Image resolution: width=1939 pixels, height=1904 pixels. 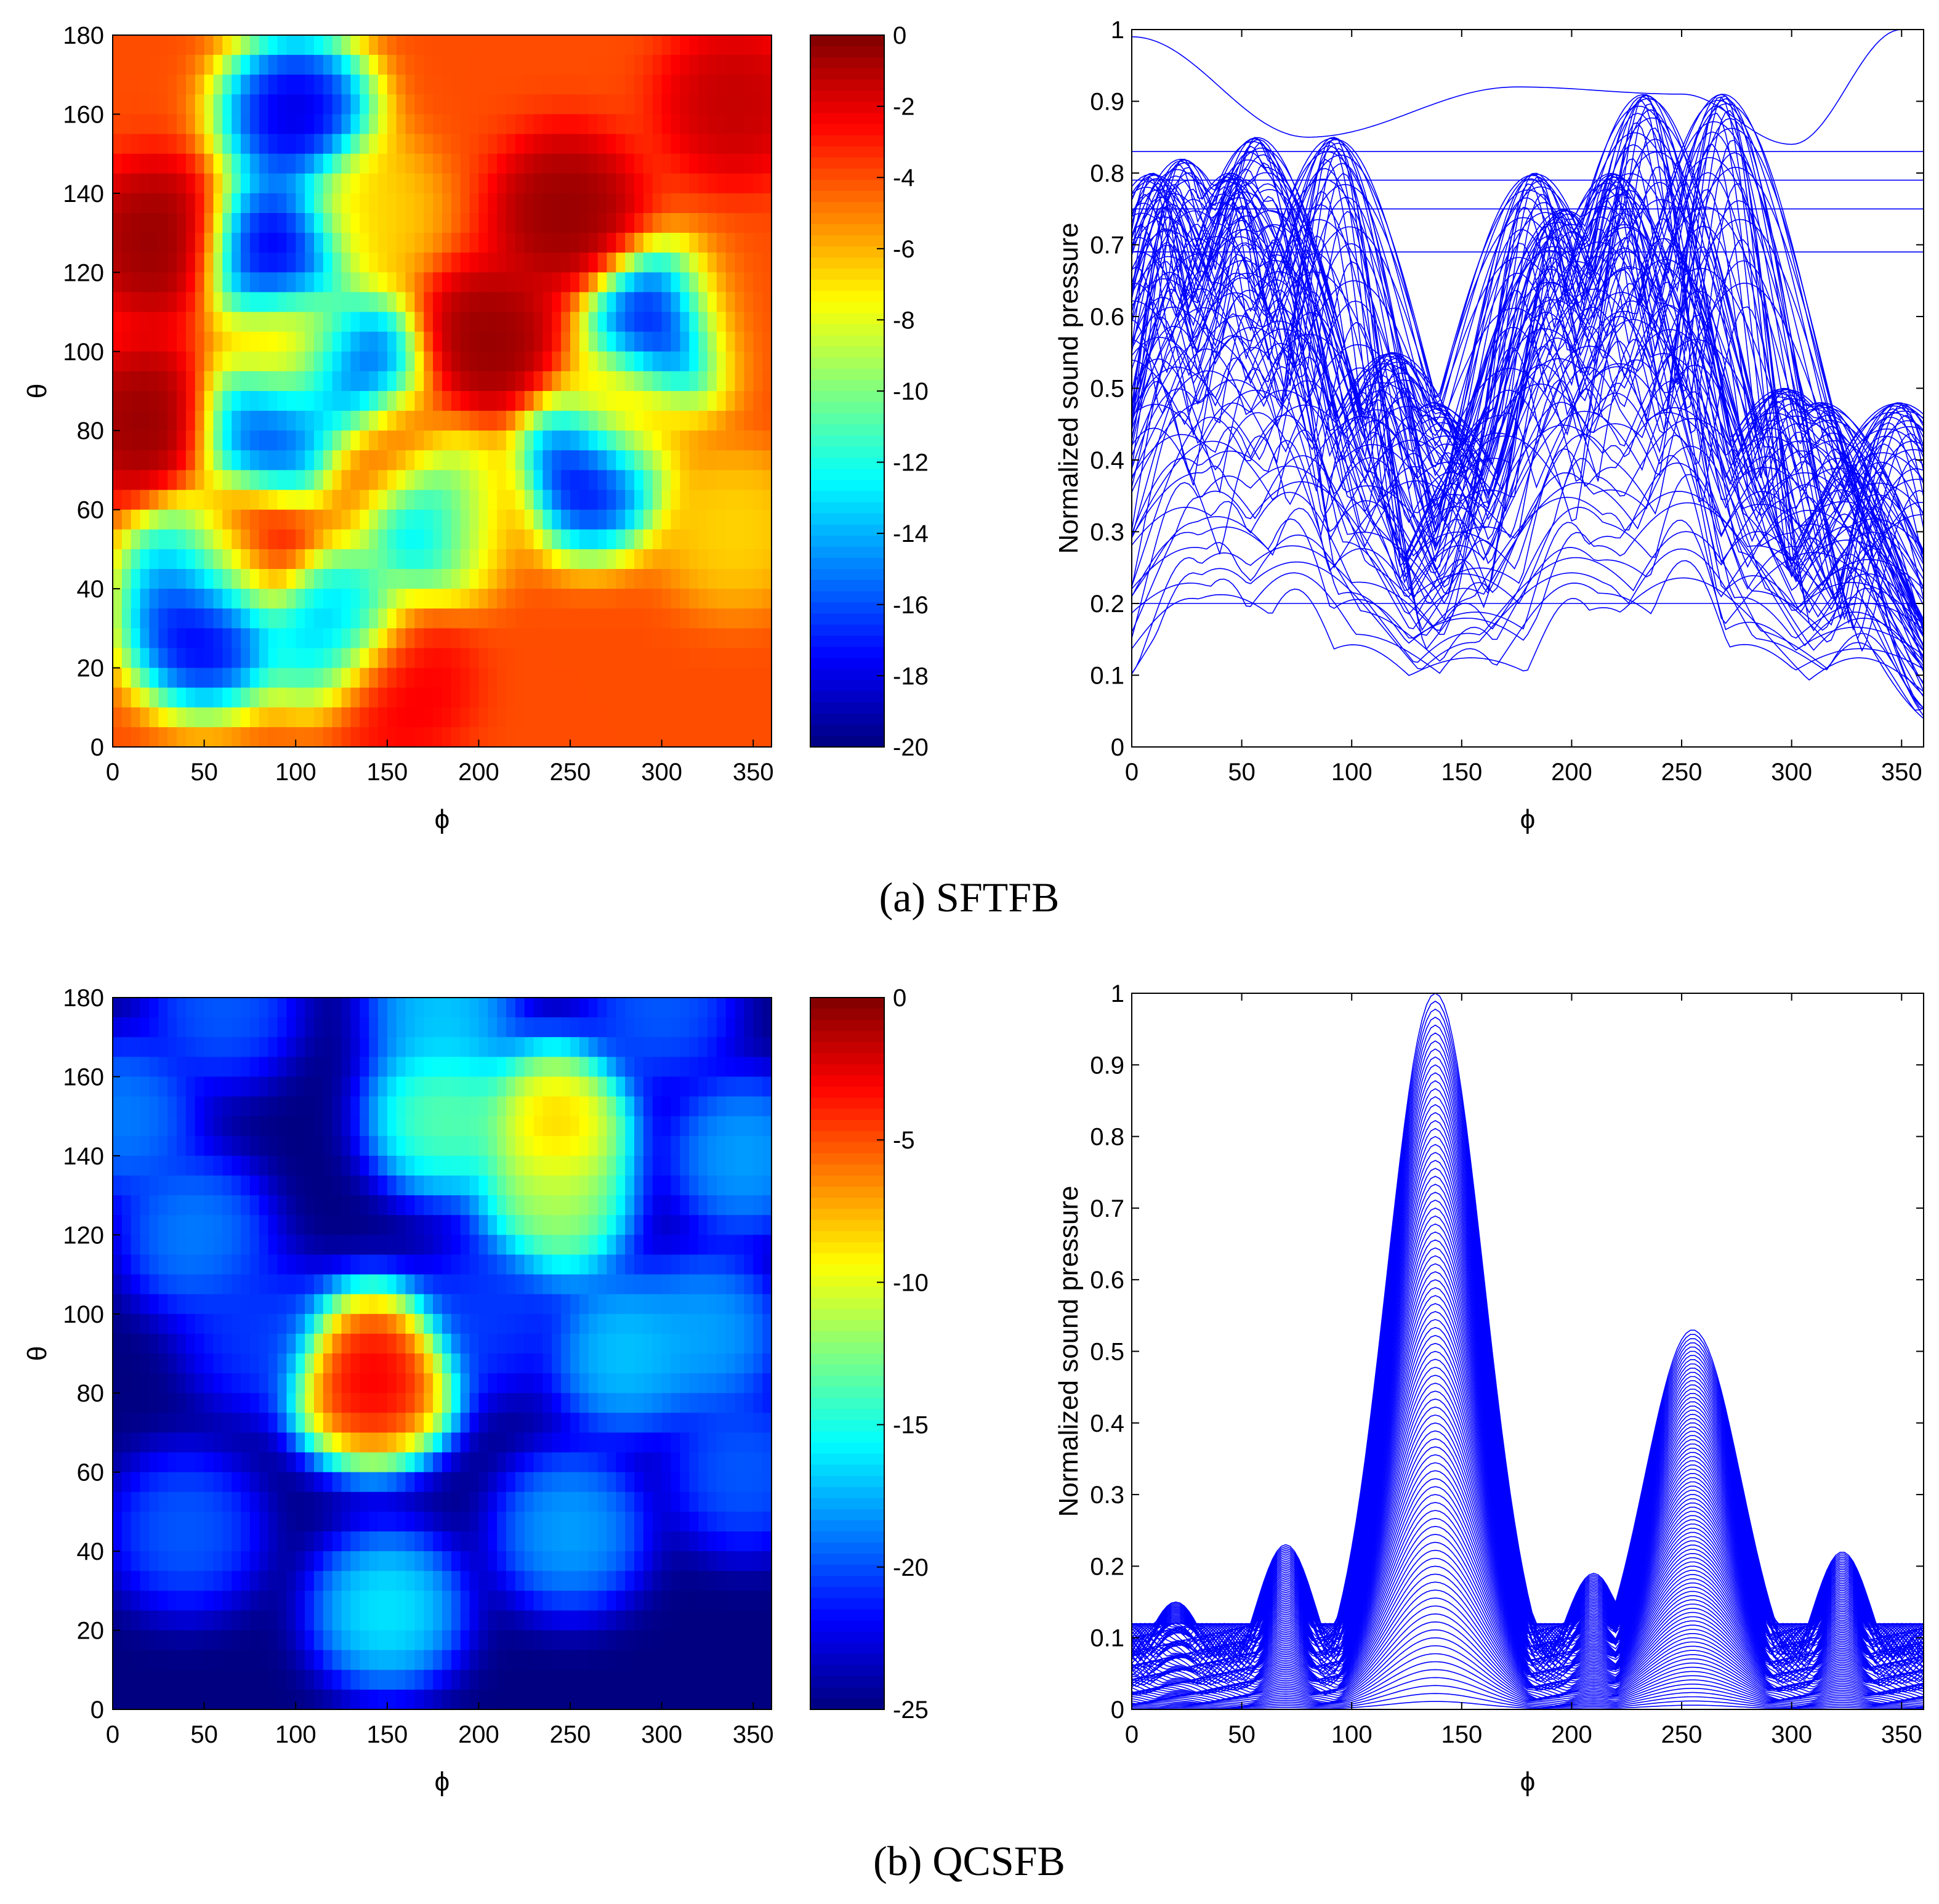 What do you see at coordinates (83, 194) in the screenshot?
I see `y-tick-label: 140` at bounding box center [83, 194].